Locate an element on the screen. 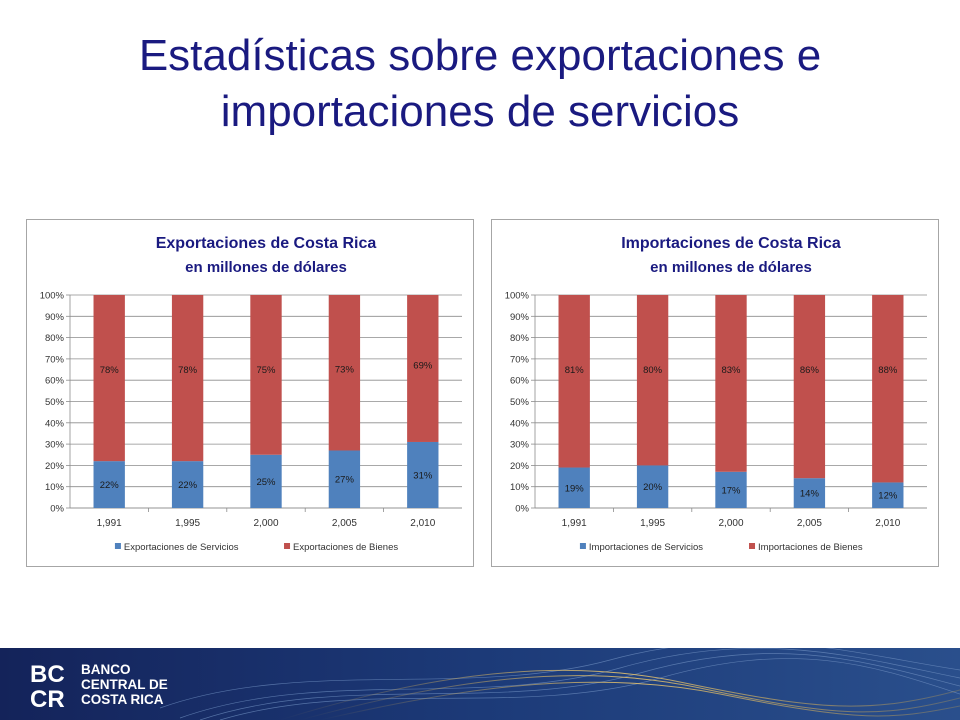 Image resolution: width=960 pixels, height=720 pixels. legend-label: Exportaciones de Bienes is located at coordinates (345, 547).